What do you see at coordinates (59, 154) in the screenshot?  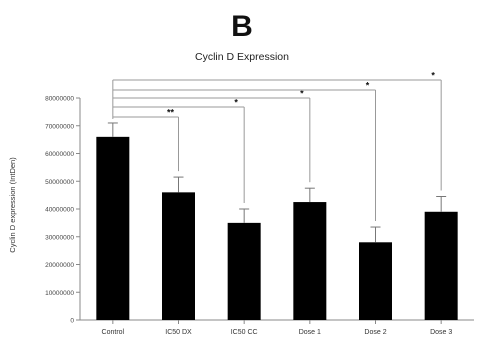 I see `y-tick-label: 60000000` at bounding box center [59, 154].